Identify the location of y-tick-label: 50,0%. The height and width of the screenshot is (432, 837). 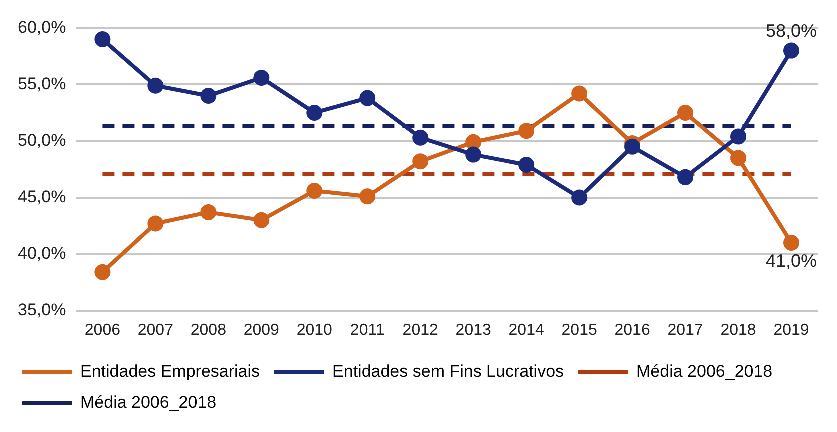
(42, 140).